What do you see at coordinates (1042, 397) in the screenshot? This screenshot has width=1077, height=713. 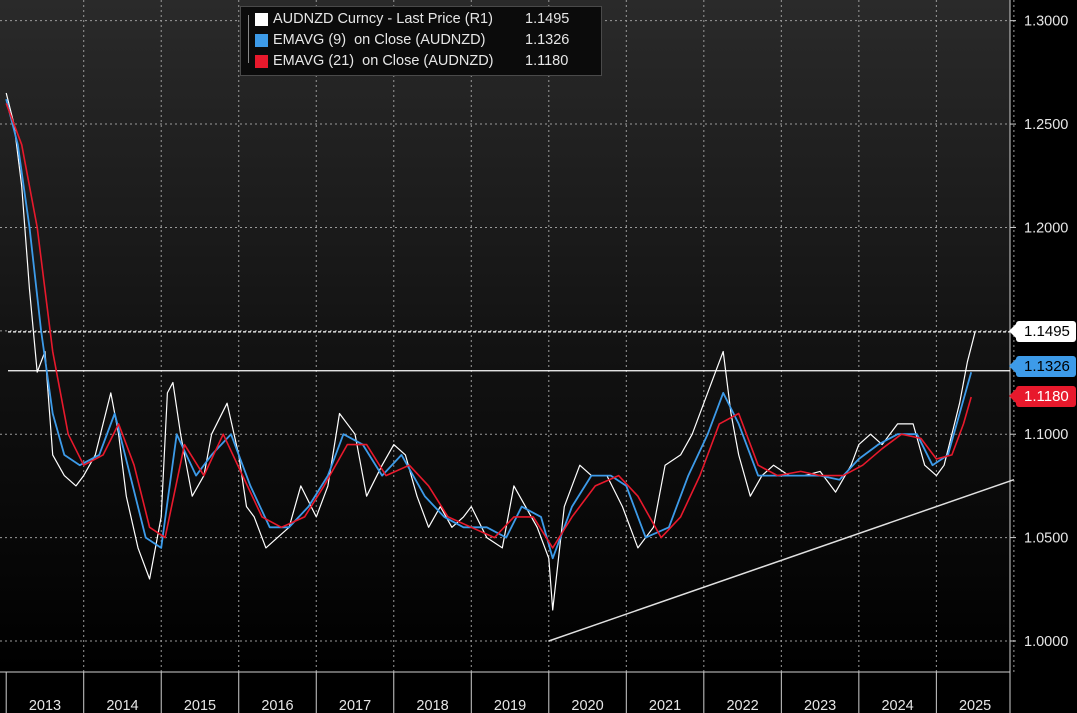 I see `price-tag-ema21: 1.1180` at bounding box center [1042, 397].